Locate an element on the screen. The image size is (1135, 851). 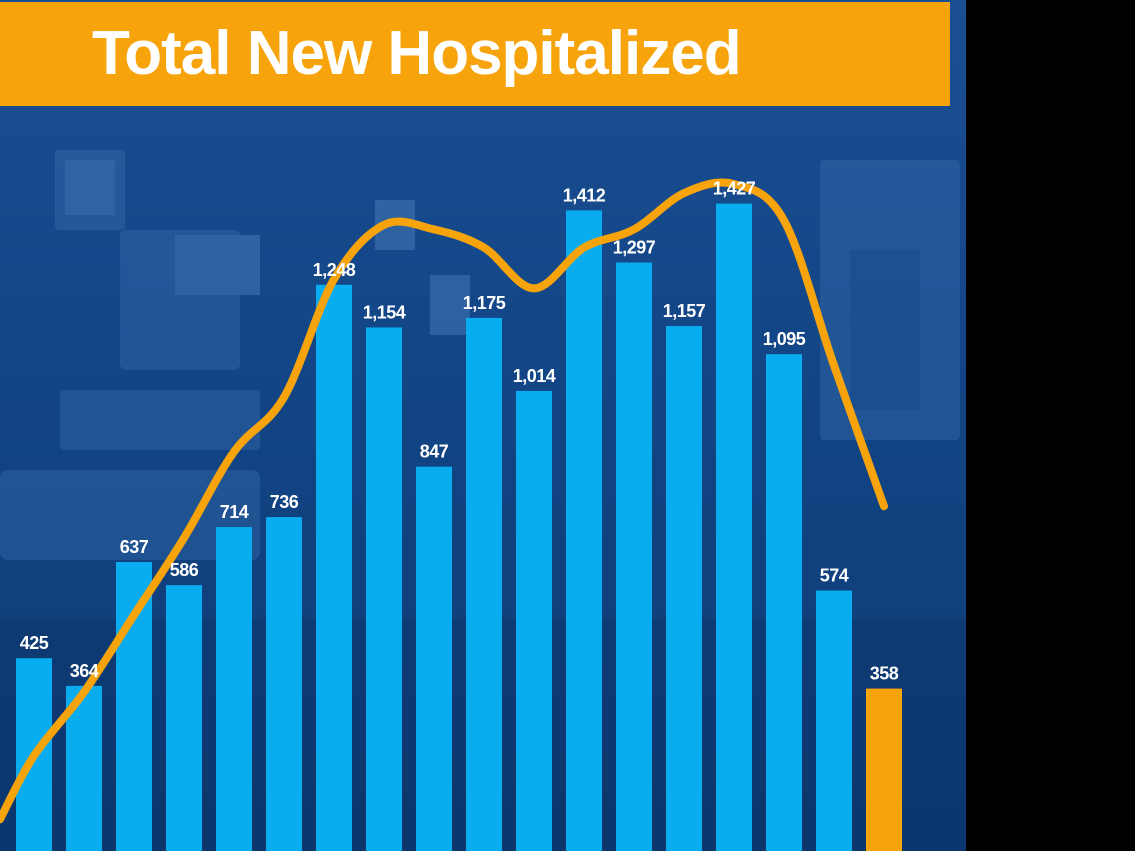
bar-label-13: 1,297 is located at coordinates (634, 248).